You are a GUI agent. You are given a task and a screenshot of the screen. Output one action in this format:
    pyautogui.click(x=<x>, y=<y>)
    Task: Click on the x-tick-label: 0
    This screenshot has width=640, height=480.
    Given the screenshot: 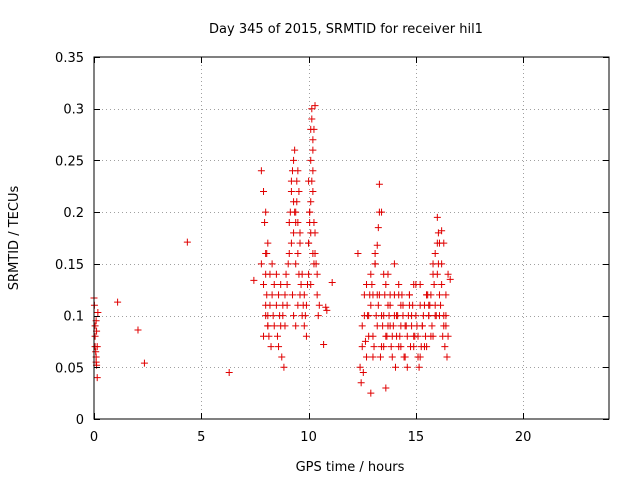 What is the action you would take?
    pyautogui.click(x=94, y=437)
    